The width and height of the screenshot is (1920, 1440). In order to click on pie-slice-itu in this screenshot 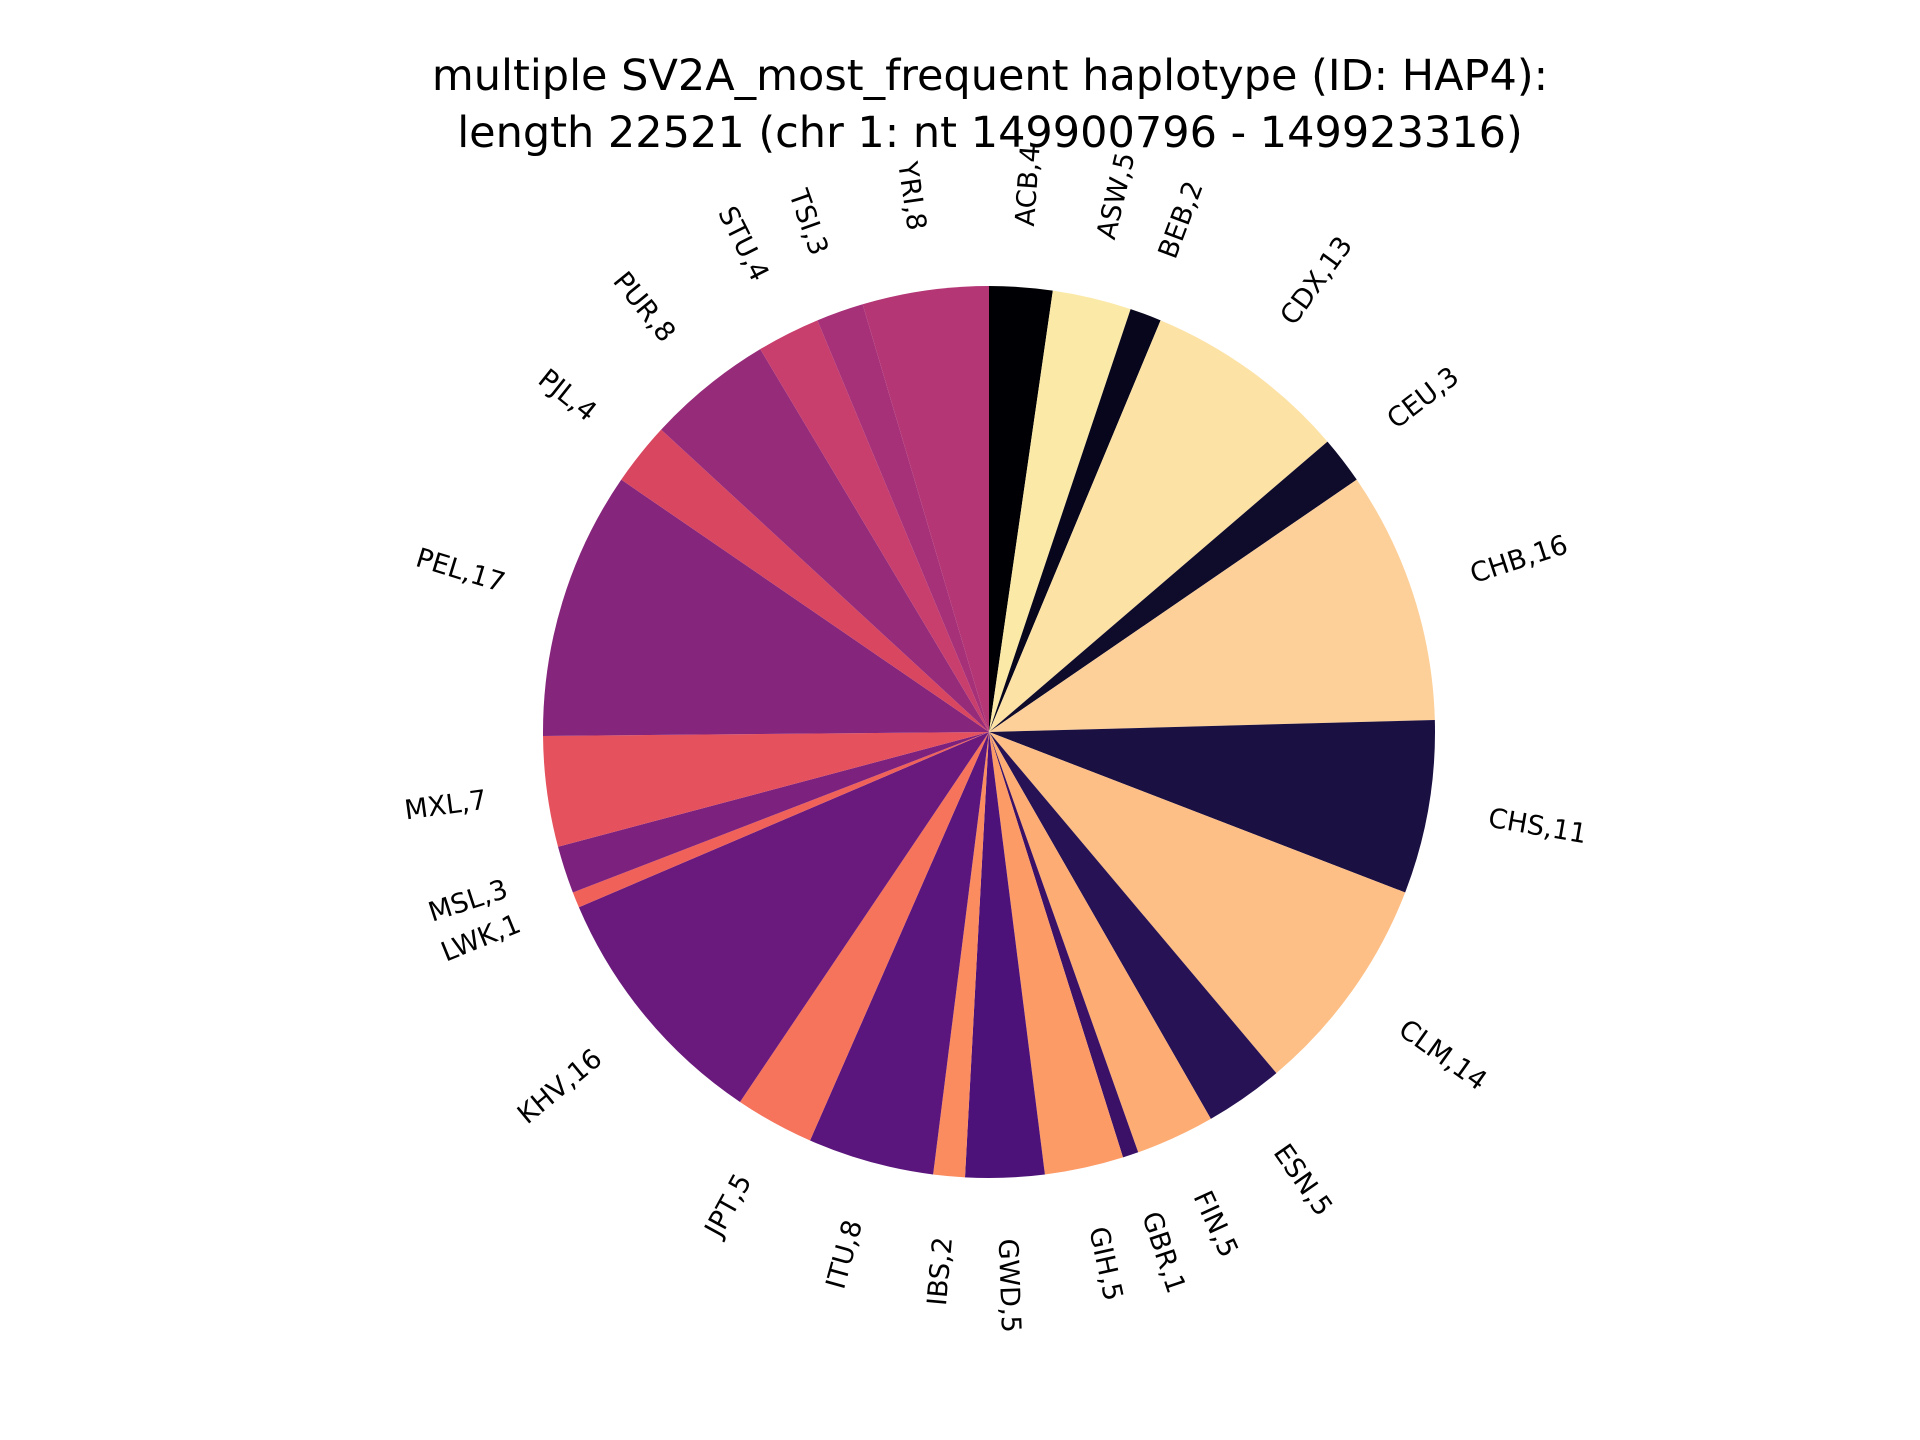, I will do `click(899, 953)`.